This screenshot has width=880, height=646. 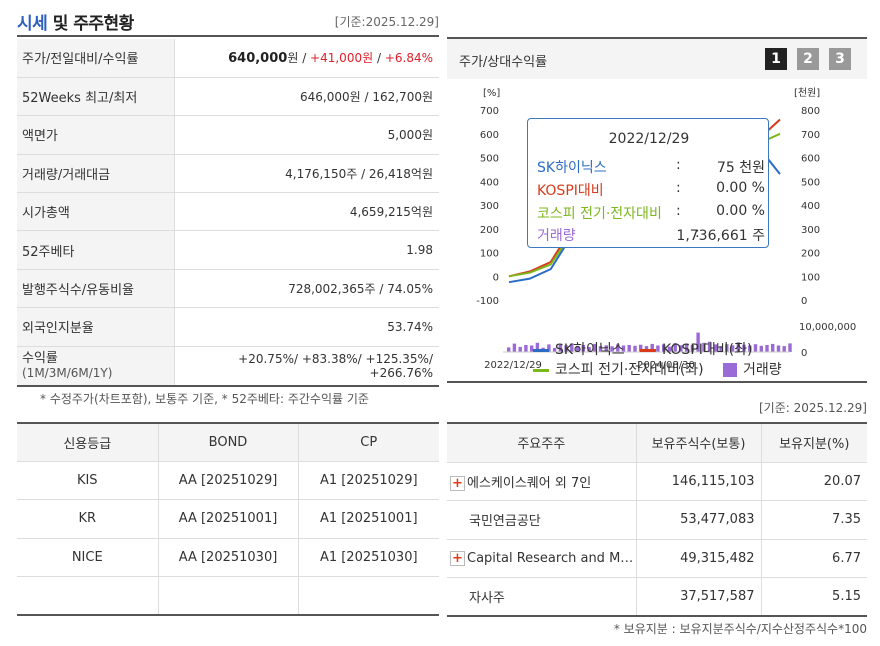 I want to click on shares-cell: 37,517,587, so click(x=698, y=597).